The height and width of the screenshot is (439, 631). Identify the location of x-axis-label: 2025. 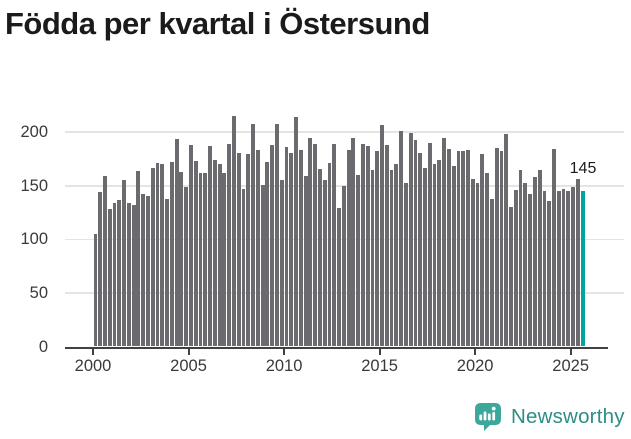
(571, 366).